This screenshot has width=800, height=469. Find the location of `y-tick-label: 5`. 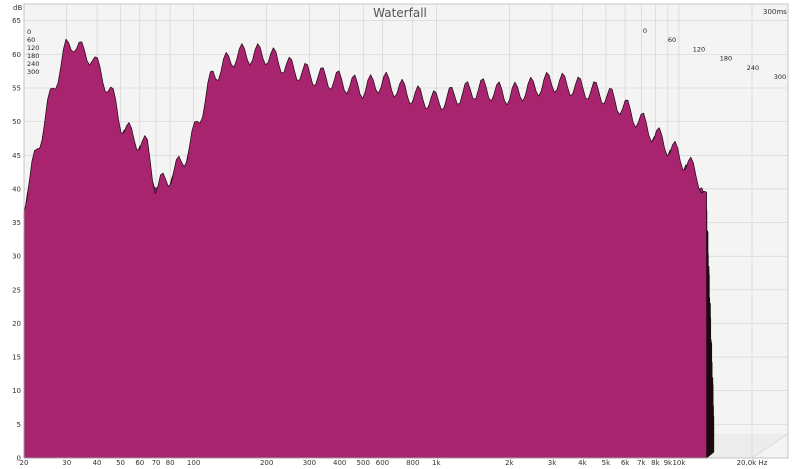

y-tick-label: 5 is located at coordinates (19, 425).